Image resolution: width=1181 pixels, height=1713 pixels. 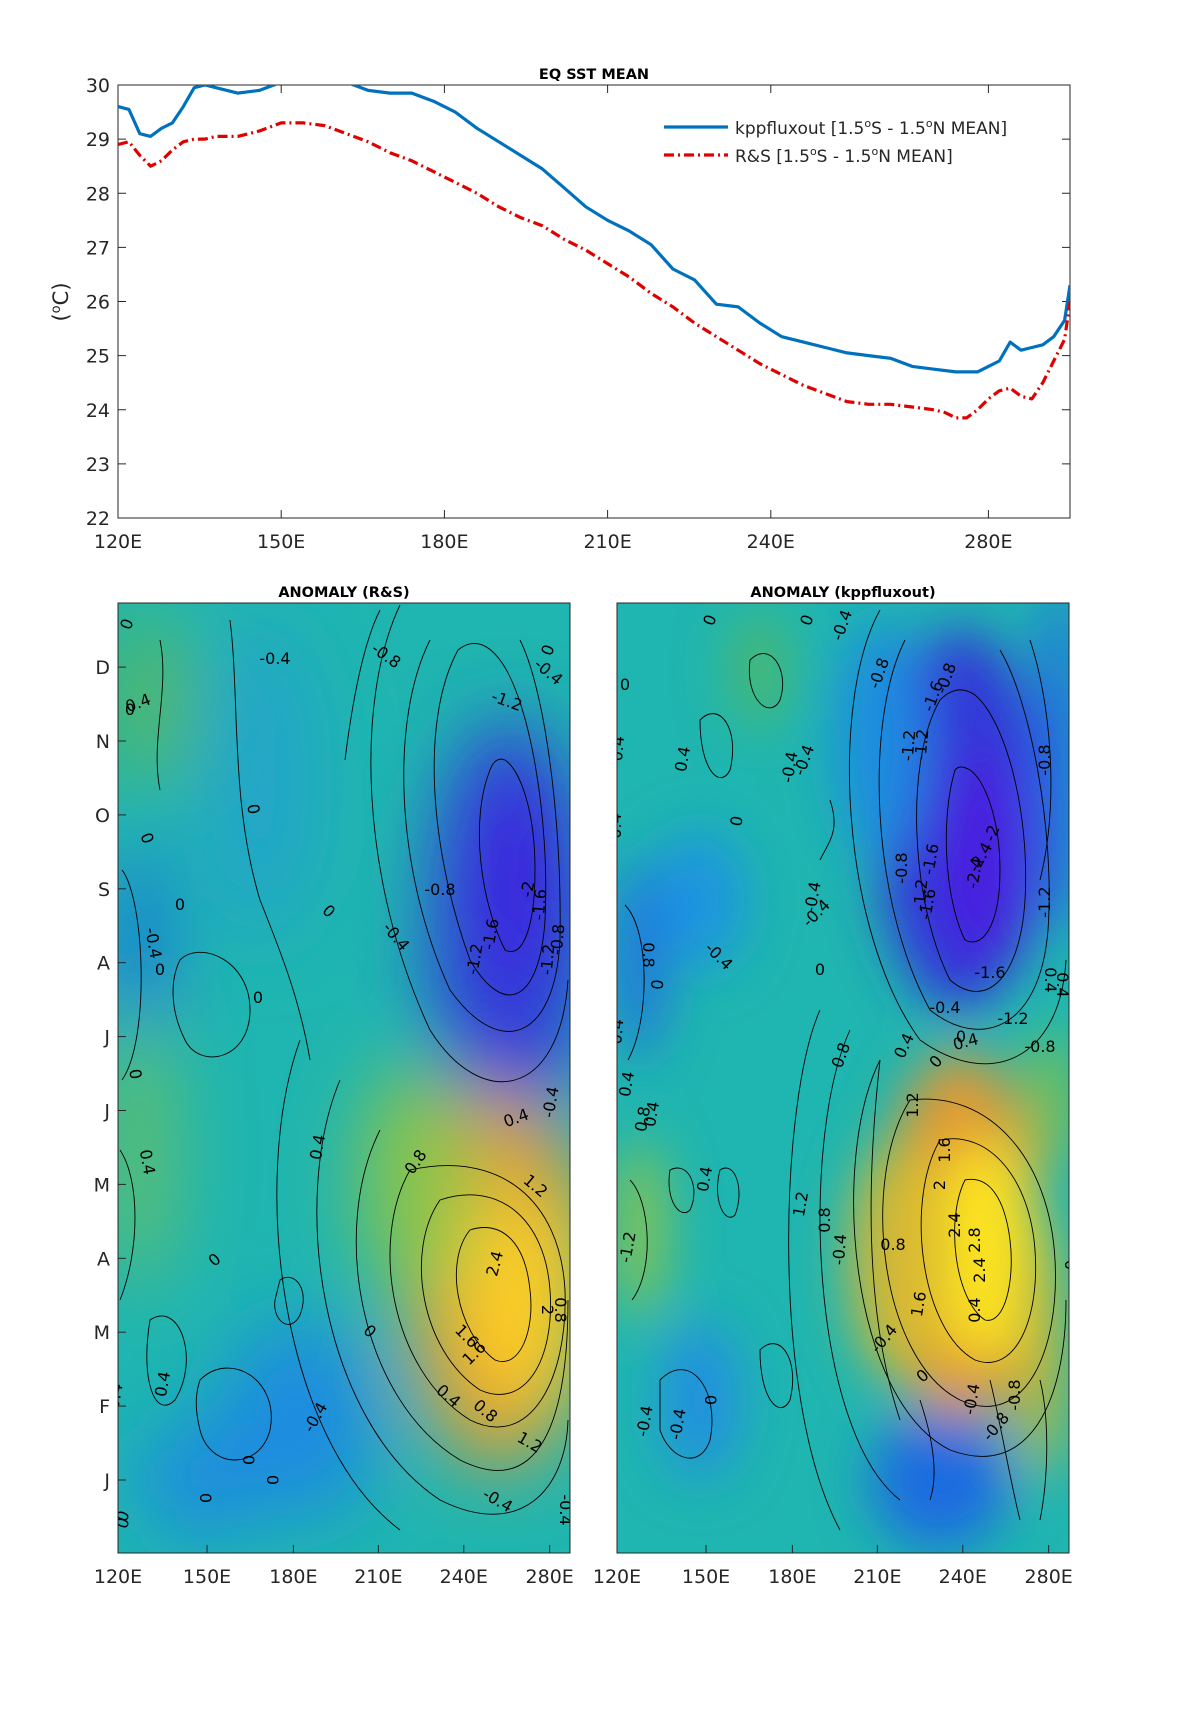 I want to click on y-tick-label: 28, so click(x=98, y=194).